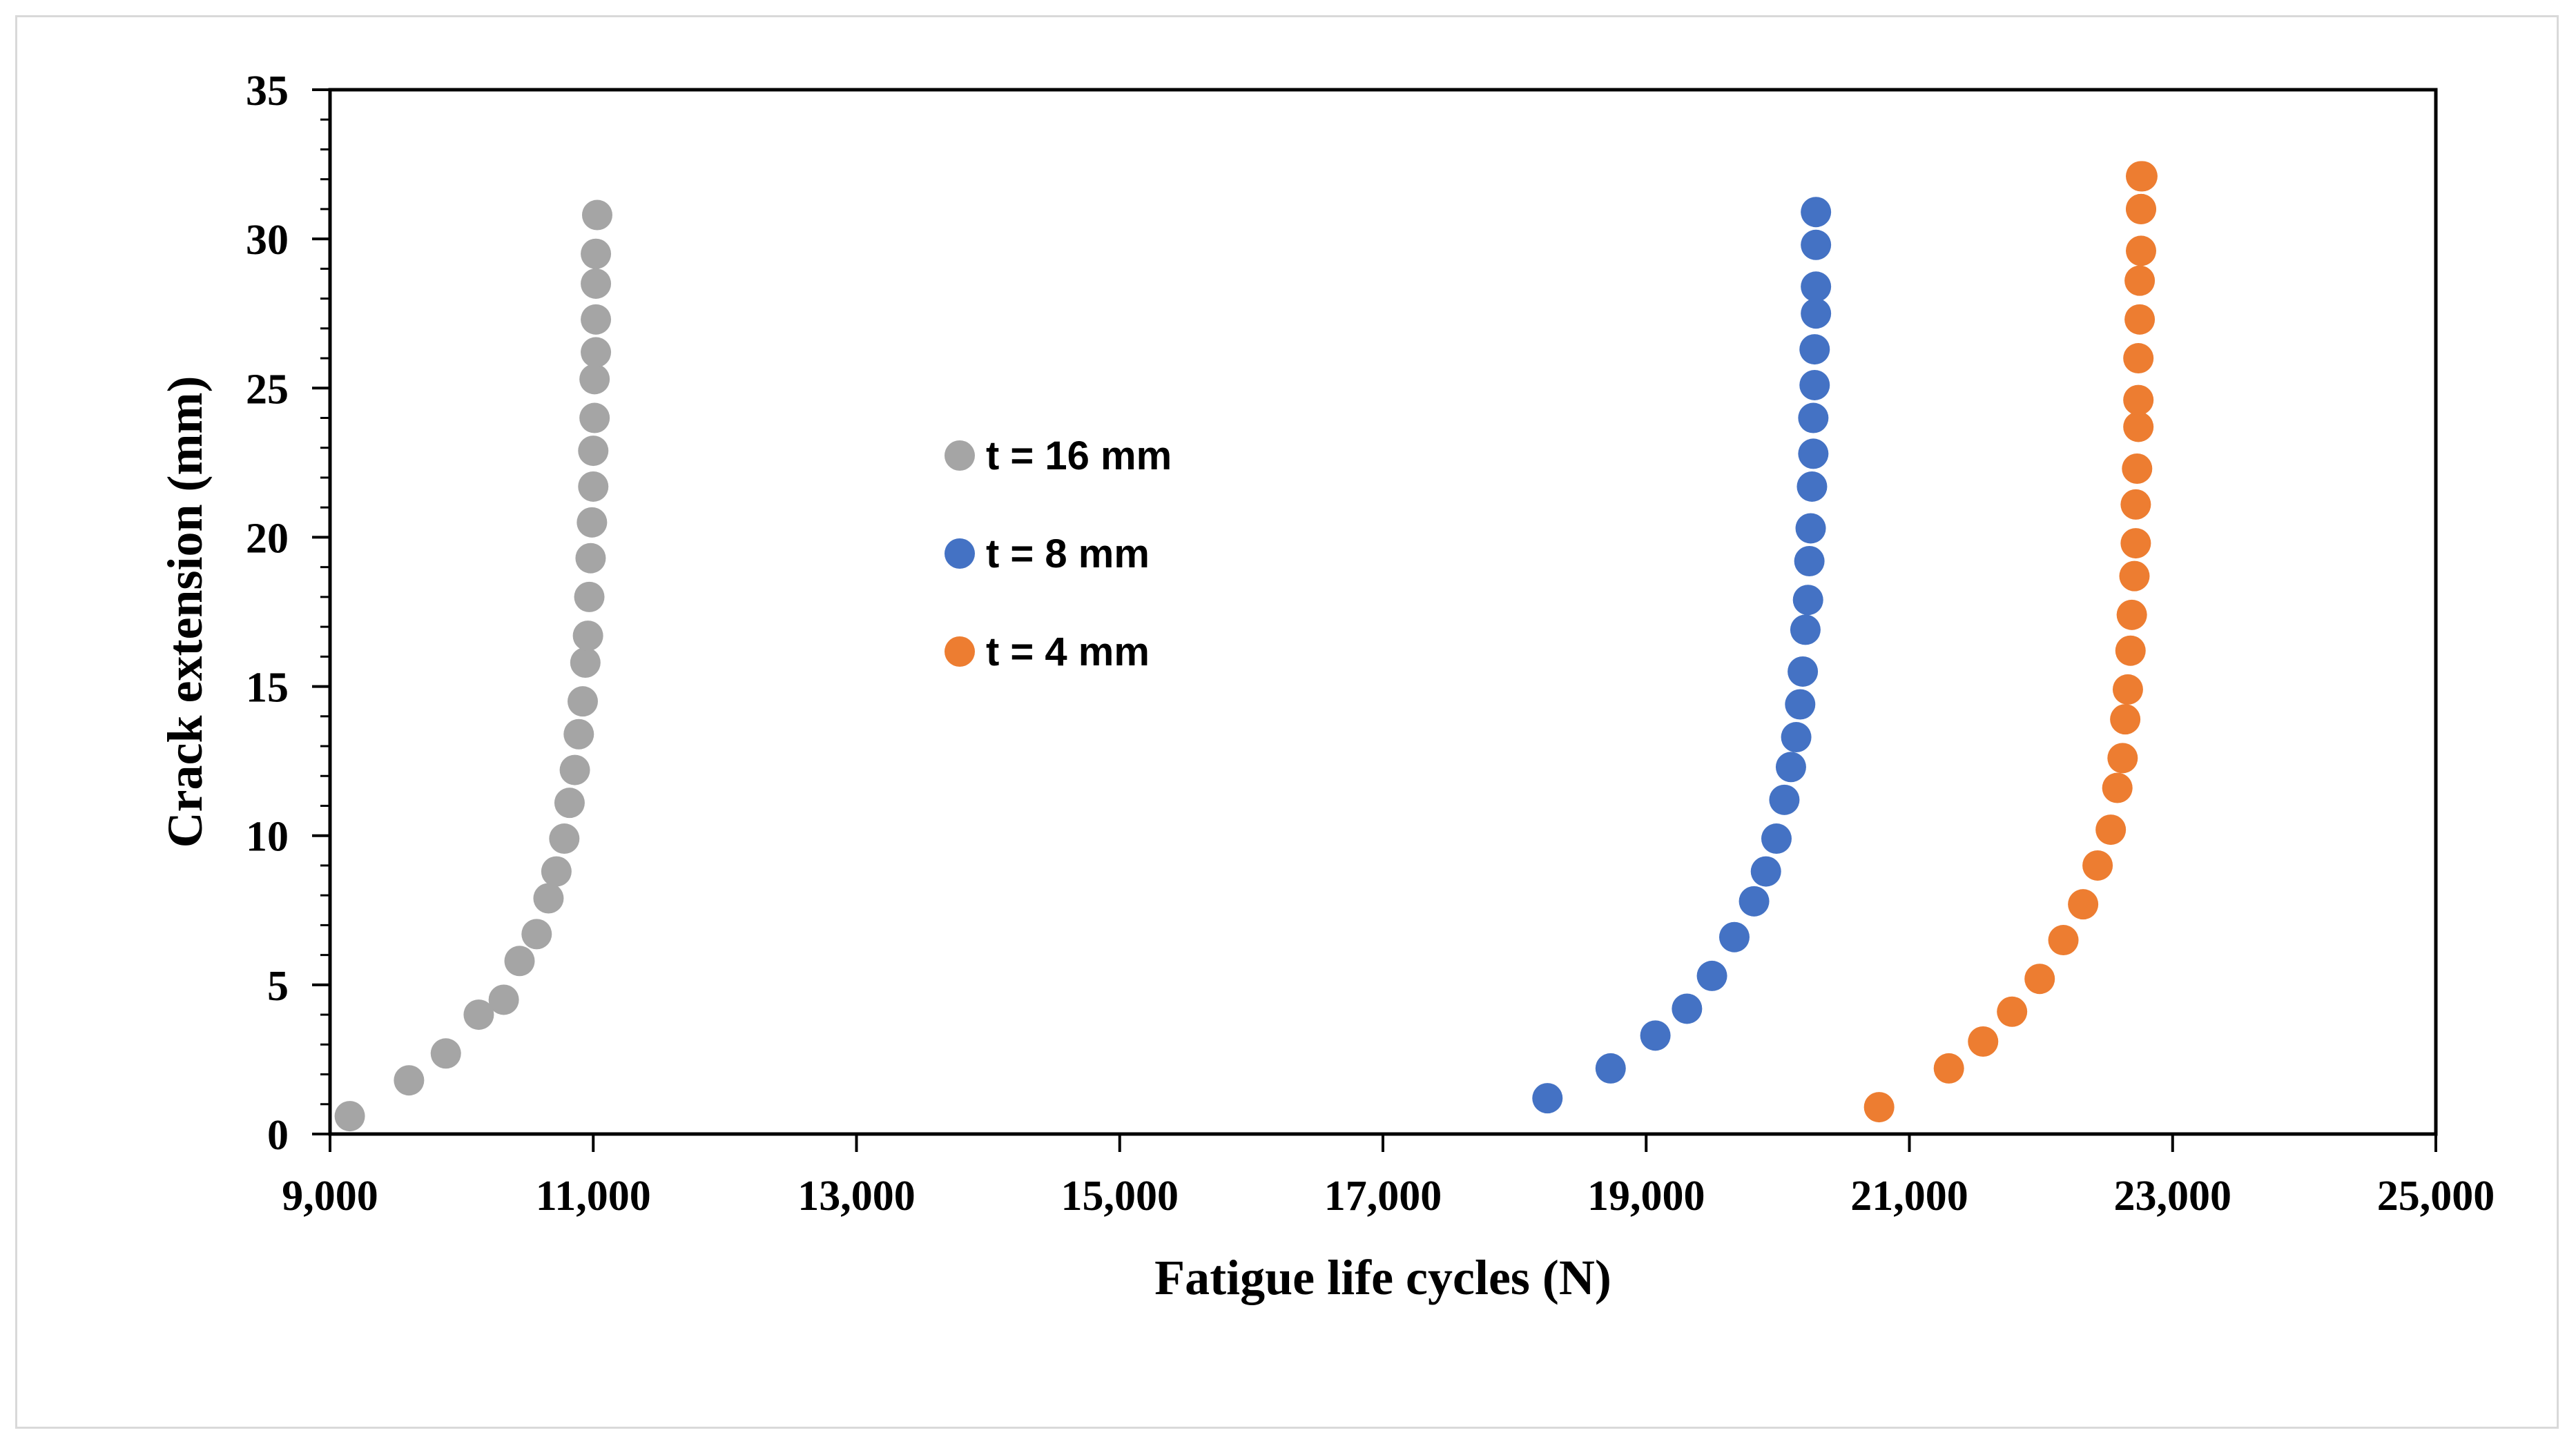 This screenshot has height=1446, width=2576. I want to click on x-tick-label: 11,000, so click(593, 1196).